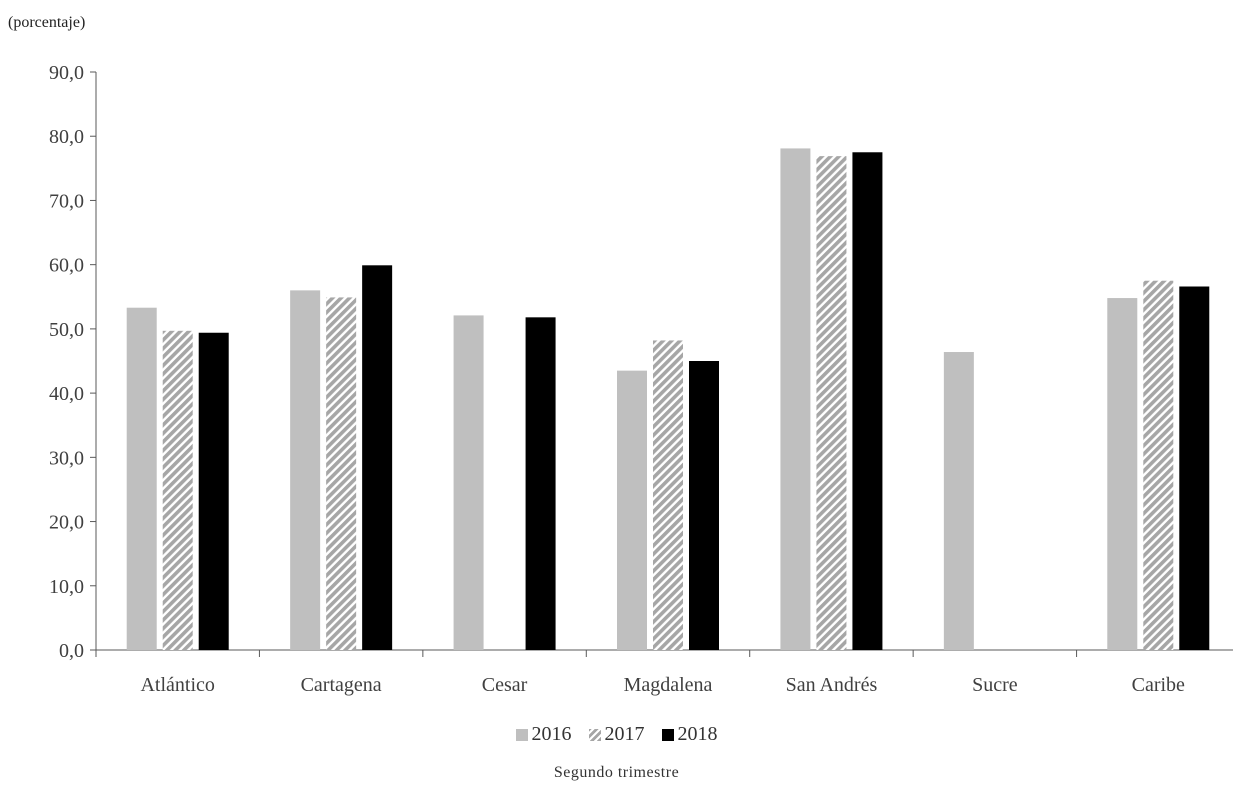 The height and width of the screenshot is (789, 1233). What do you see at coordinates (341, 685) in the screenshot?
I see `x-tick-label: Cartagena` at bounding box center [341, 685].